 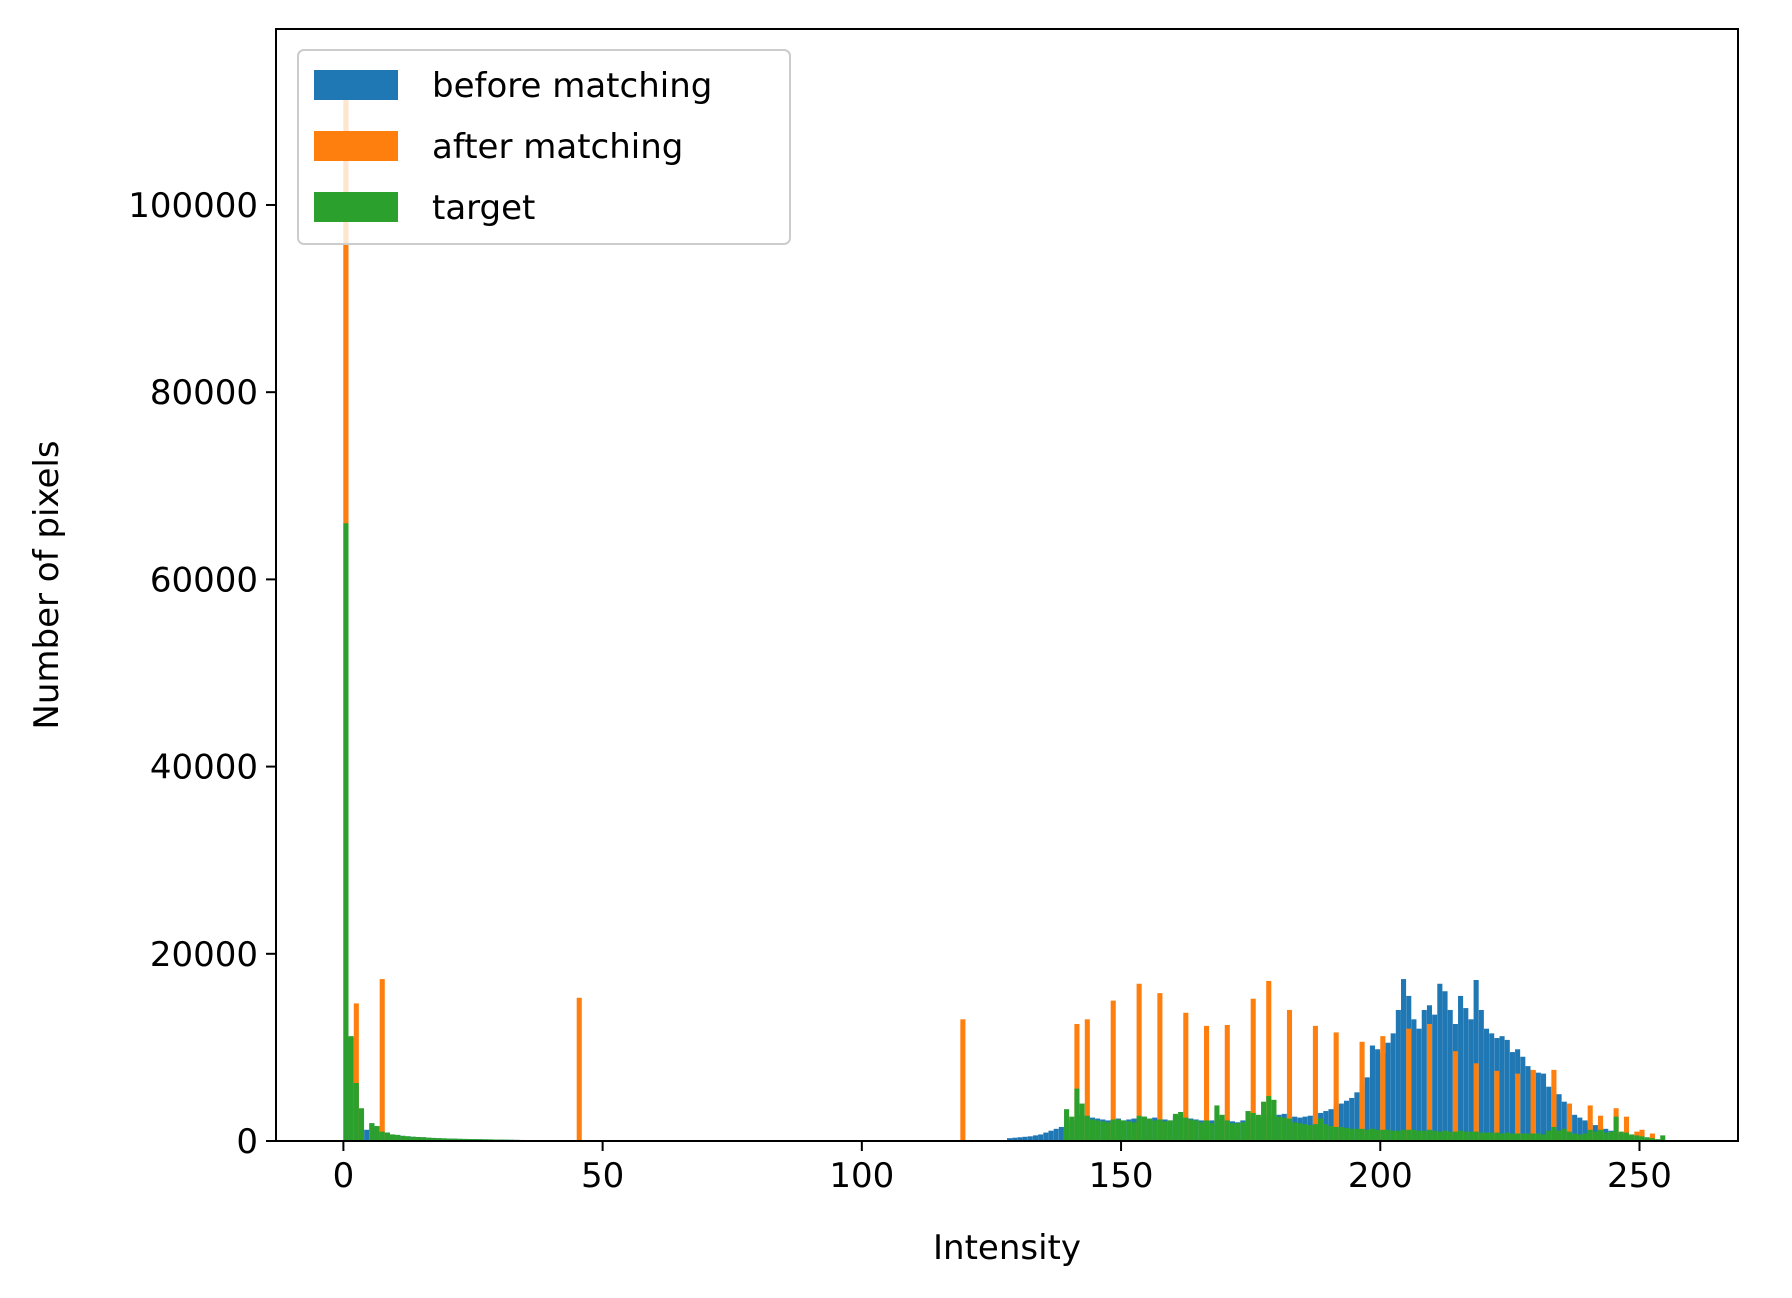 What do you see at coordinates (193, 206) in the screenshot?
I see `y-tick-label: 100000` at bounding box center [193, 206].